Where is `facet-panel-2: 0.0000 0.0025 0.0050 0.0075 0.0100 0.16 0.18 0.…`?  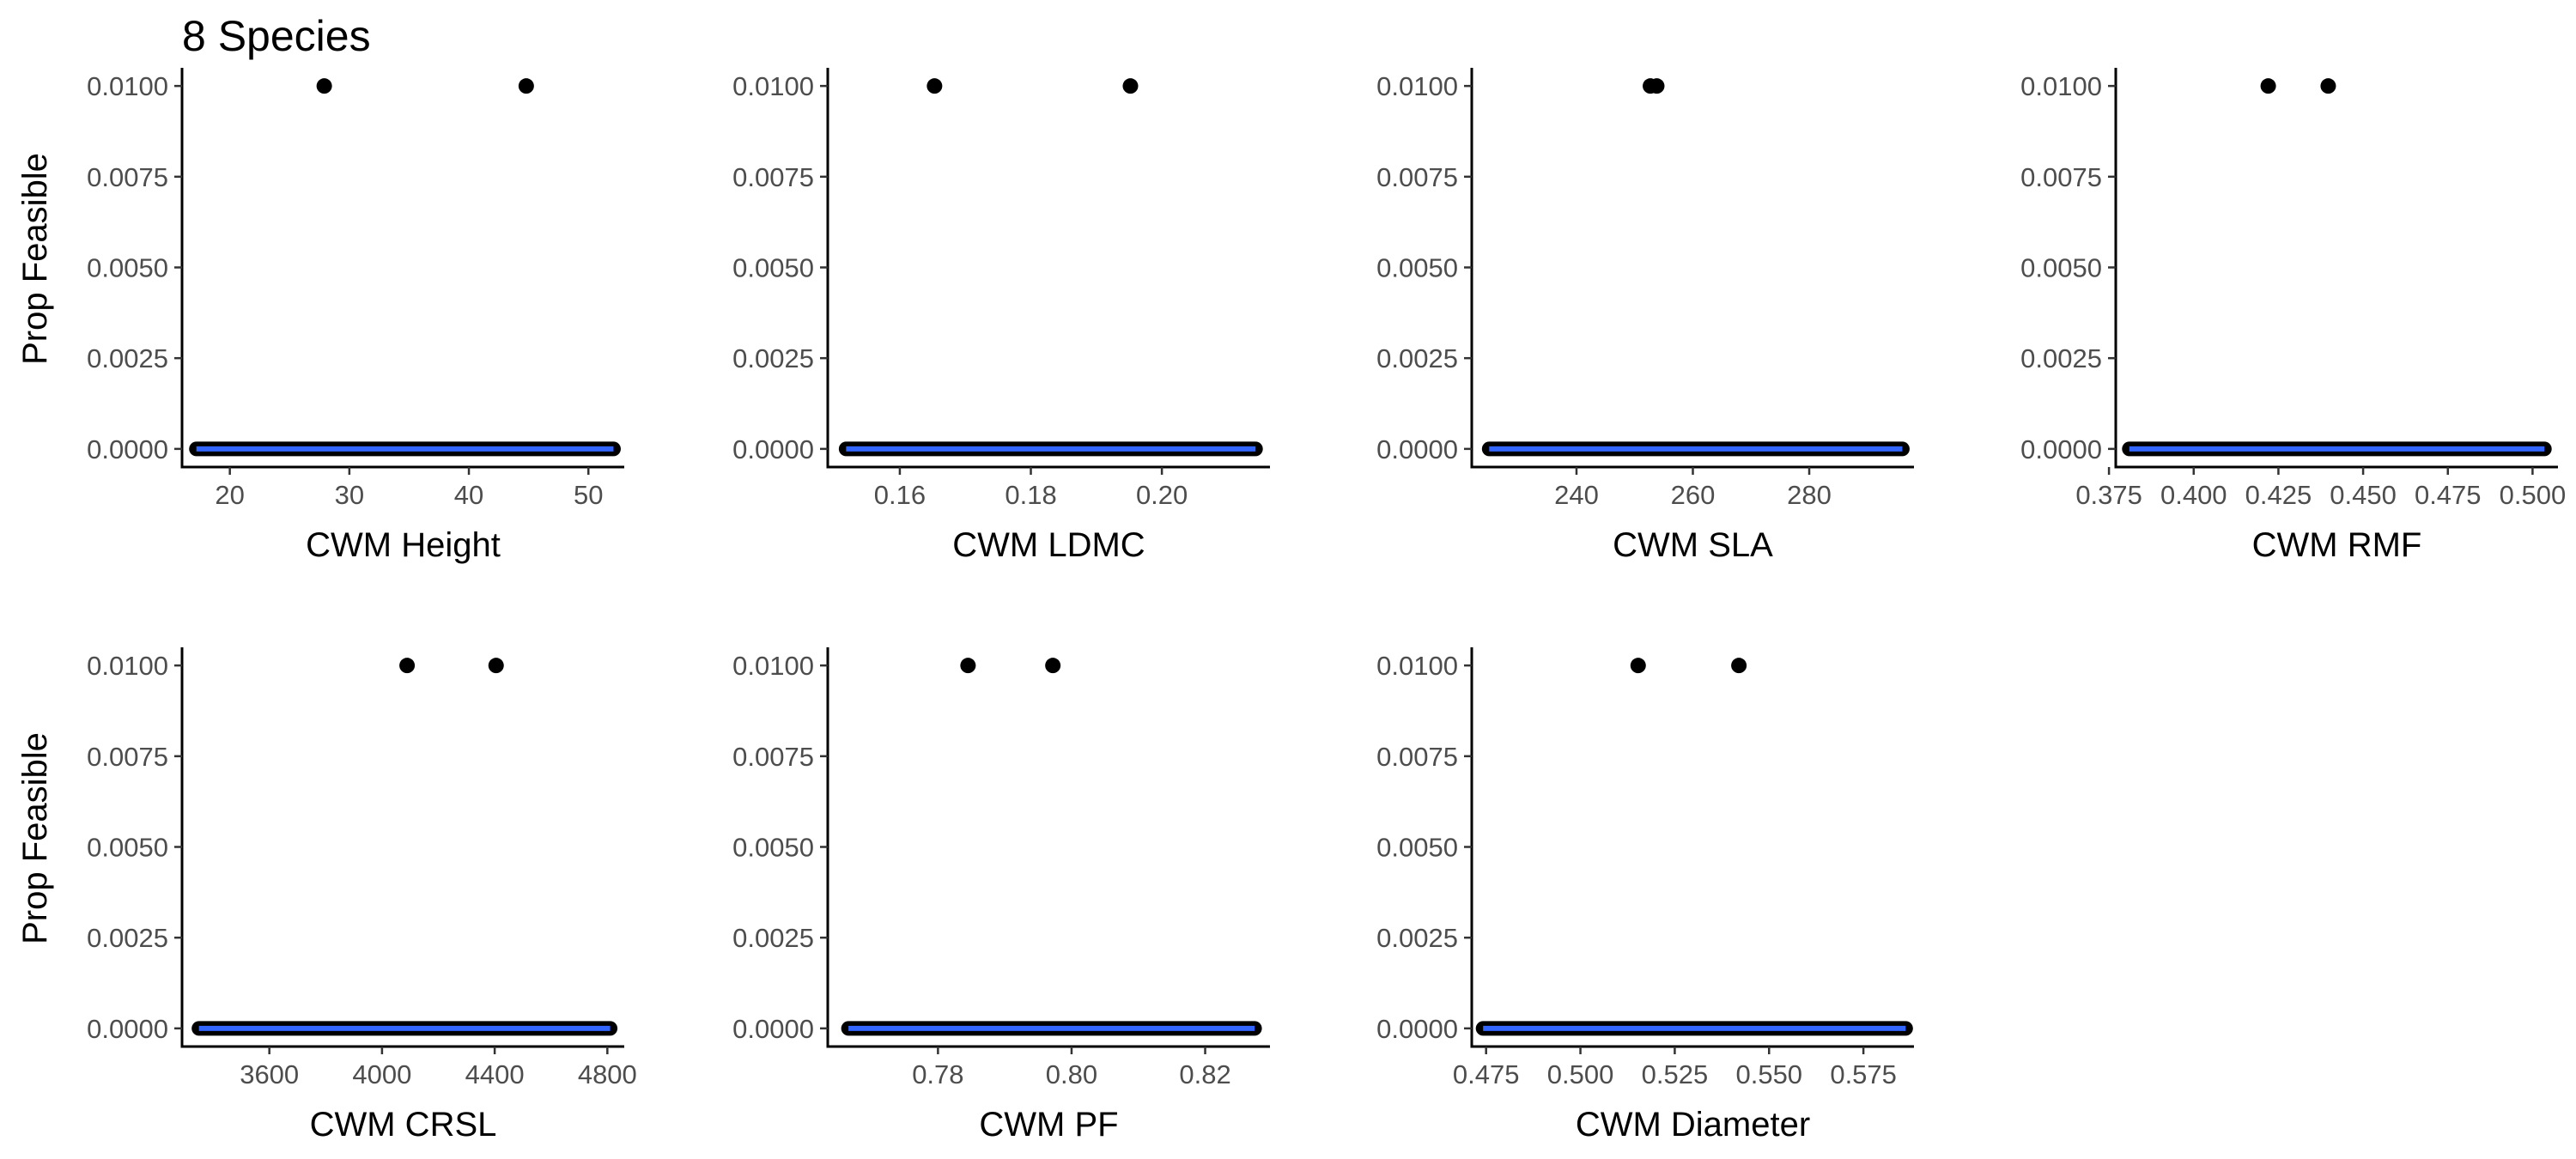
facet-panel-2: 0.0000 0.0025 0.0050 0.0075 0.0100 0.16 0.18 0.… is located at coordinates (1001, 316).